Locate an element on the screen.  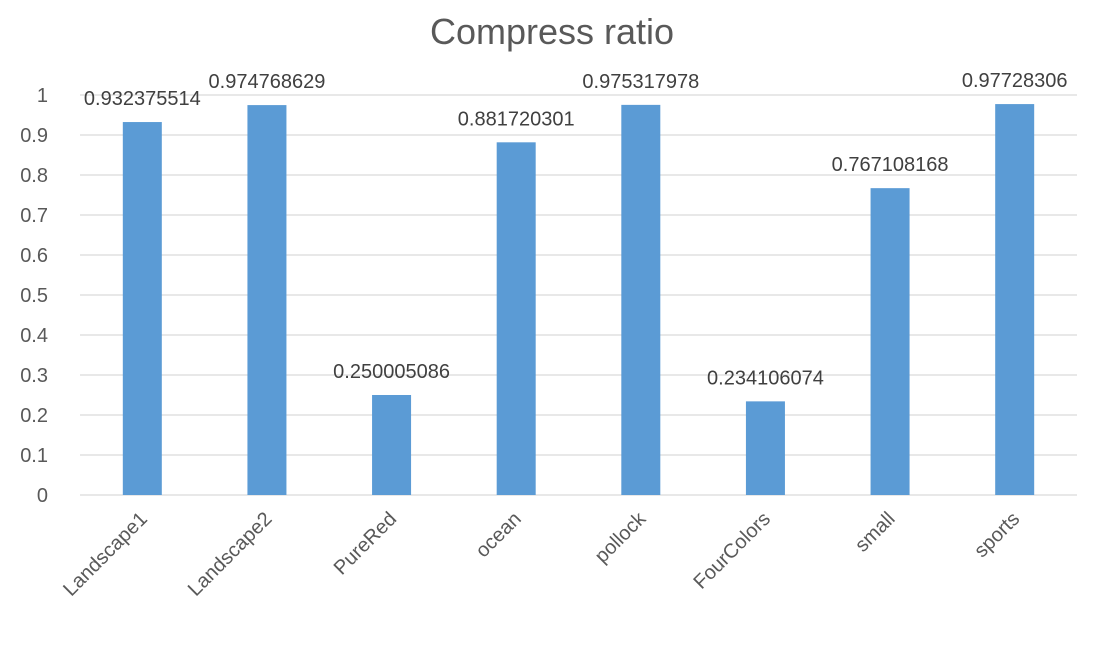
x-tick-label: Landscape1 is located at coordinates (105, 554).